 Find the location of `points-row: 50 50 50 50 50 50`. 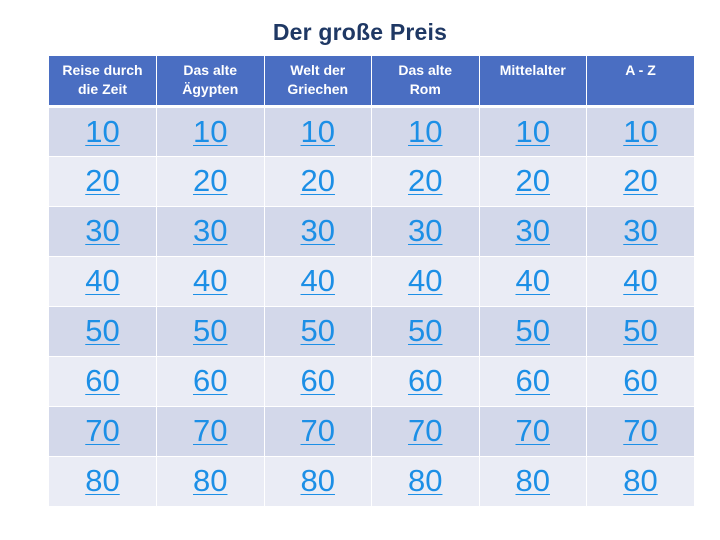

points-row: 50 50 50 50 50 50 is located at coordinates (371, 331).